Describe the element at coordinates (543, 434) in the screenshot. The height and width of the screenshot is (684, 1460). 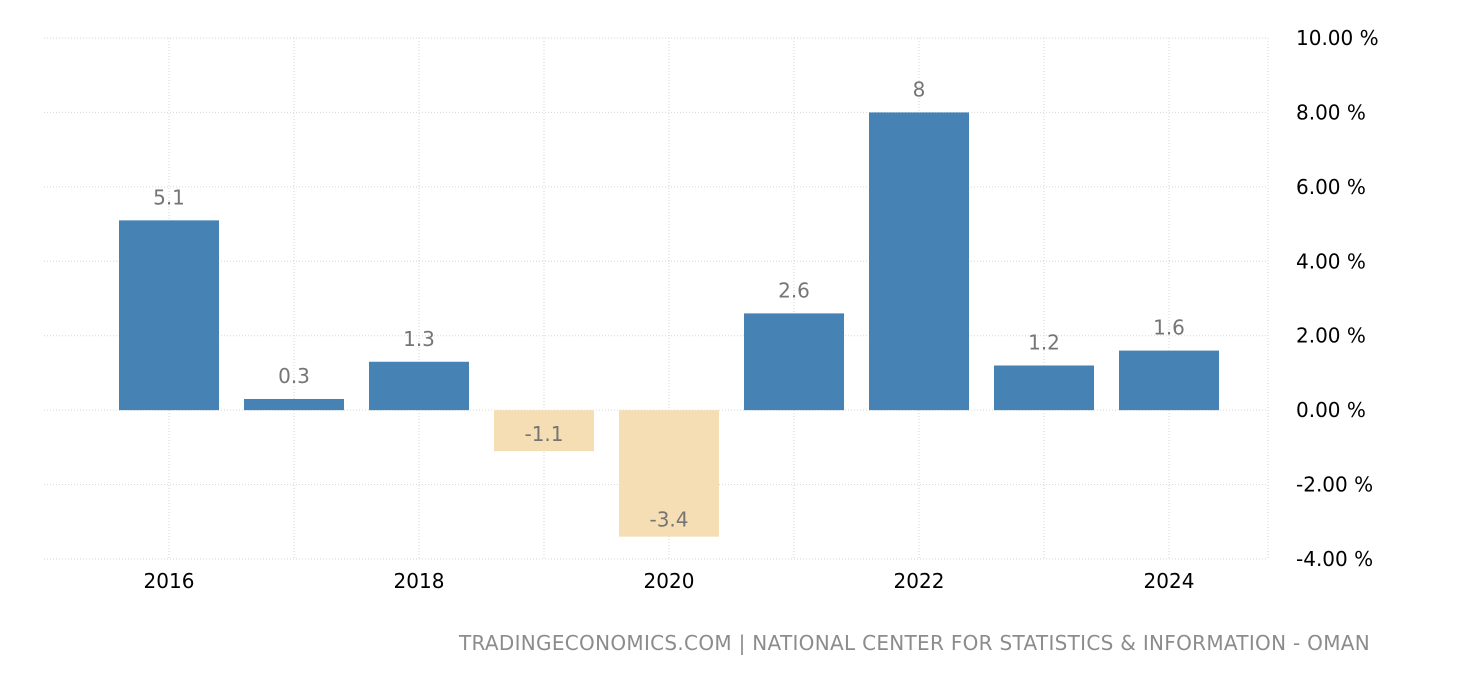
I see `data-label-2019: -1.1` at that location.